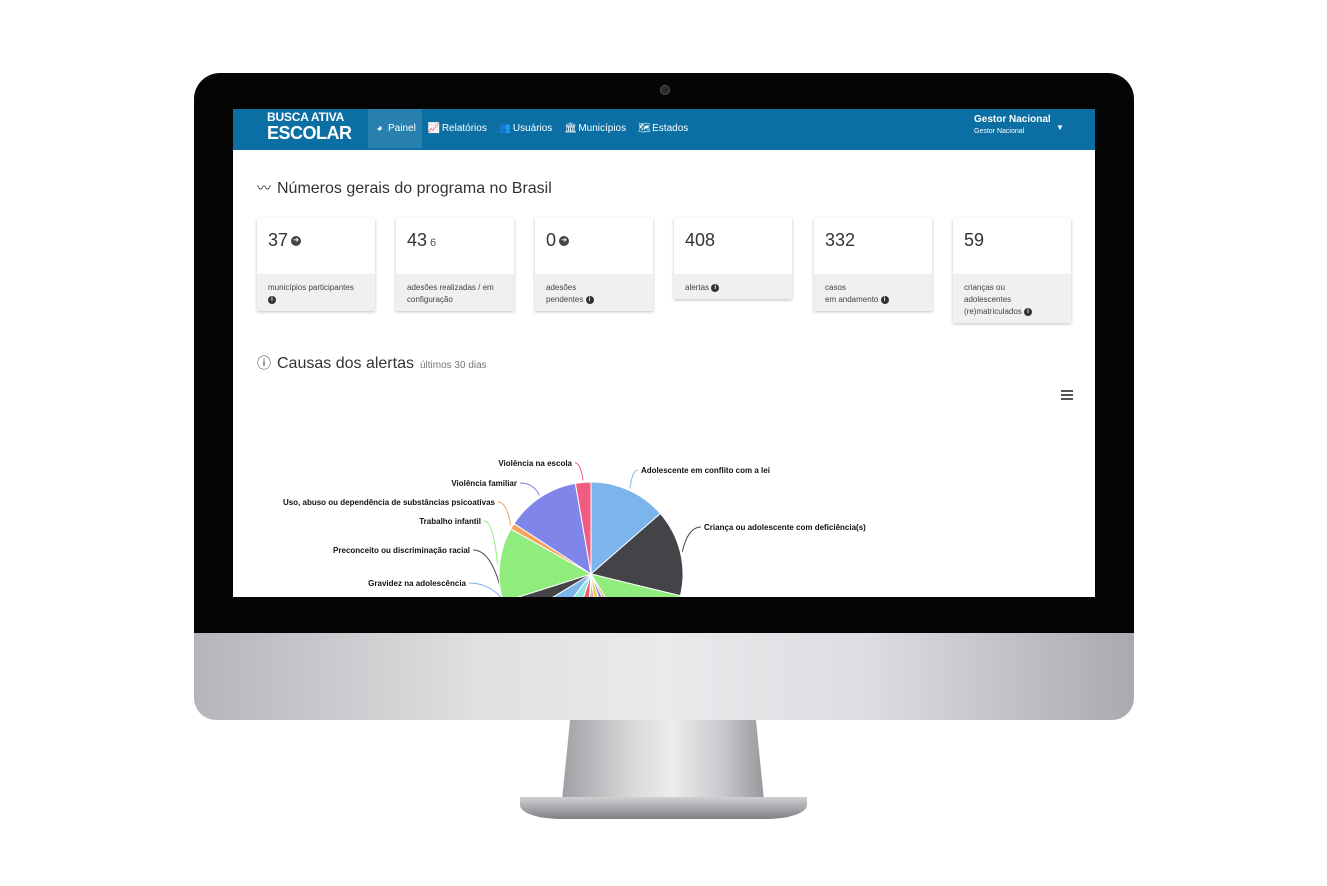 The height and width of the screenshot is (886, 1327). Describe the element at coordinates (525, 128) in the screenshot. I see `nav-item-usuários: 👥 Usuários` at that location.